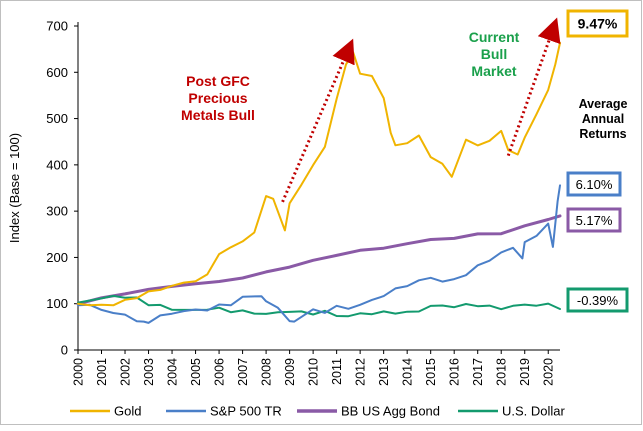  I want to click on legend-item-u-s-dollar: U.S. Dollar, so click(512, 411).